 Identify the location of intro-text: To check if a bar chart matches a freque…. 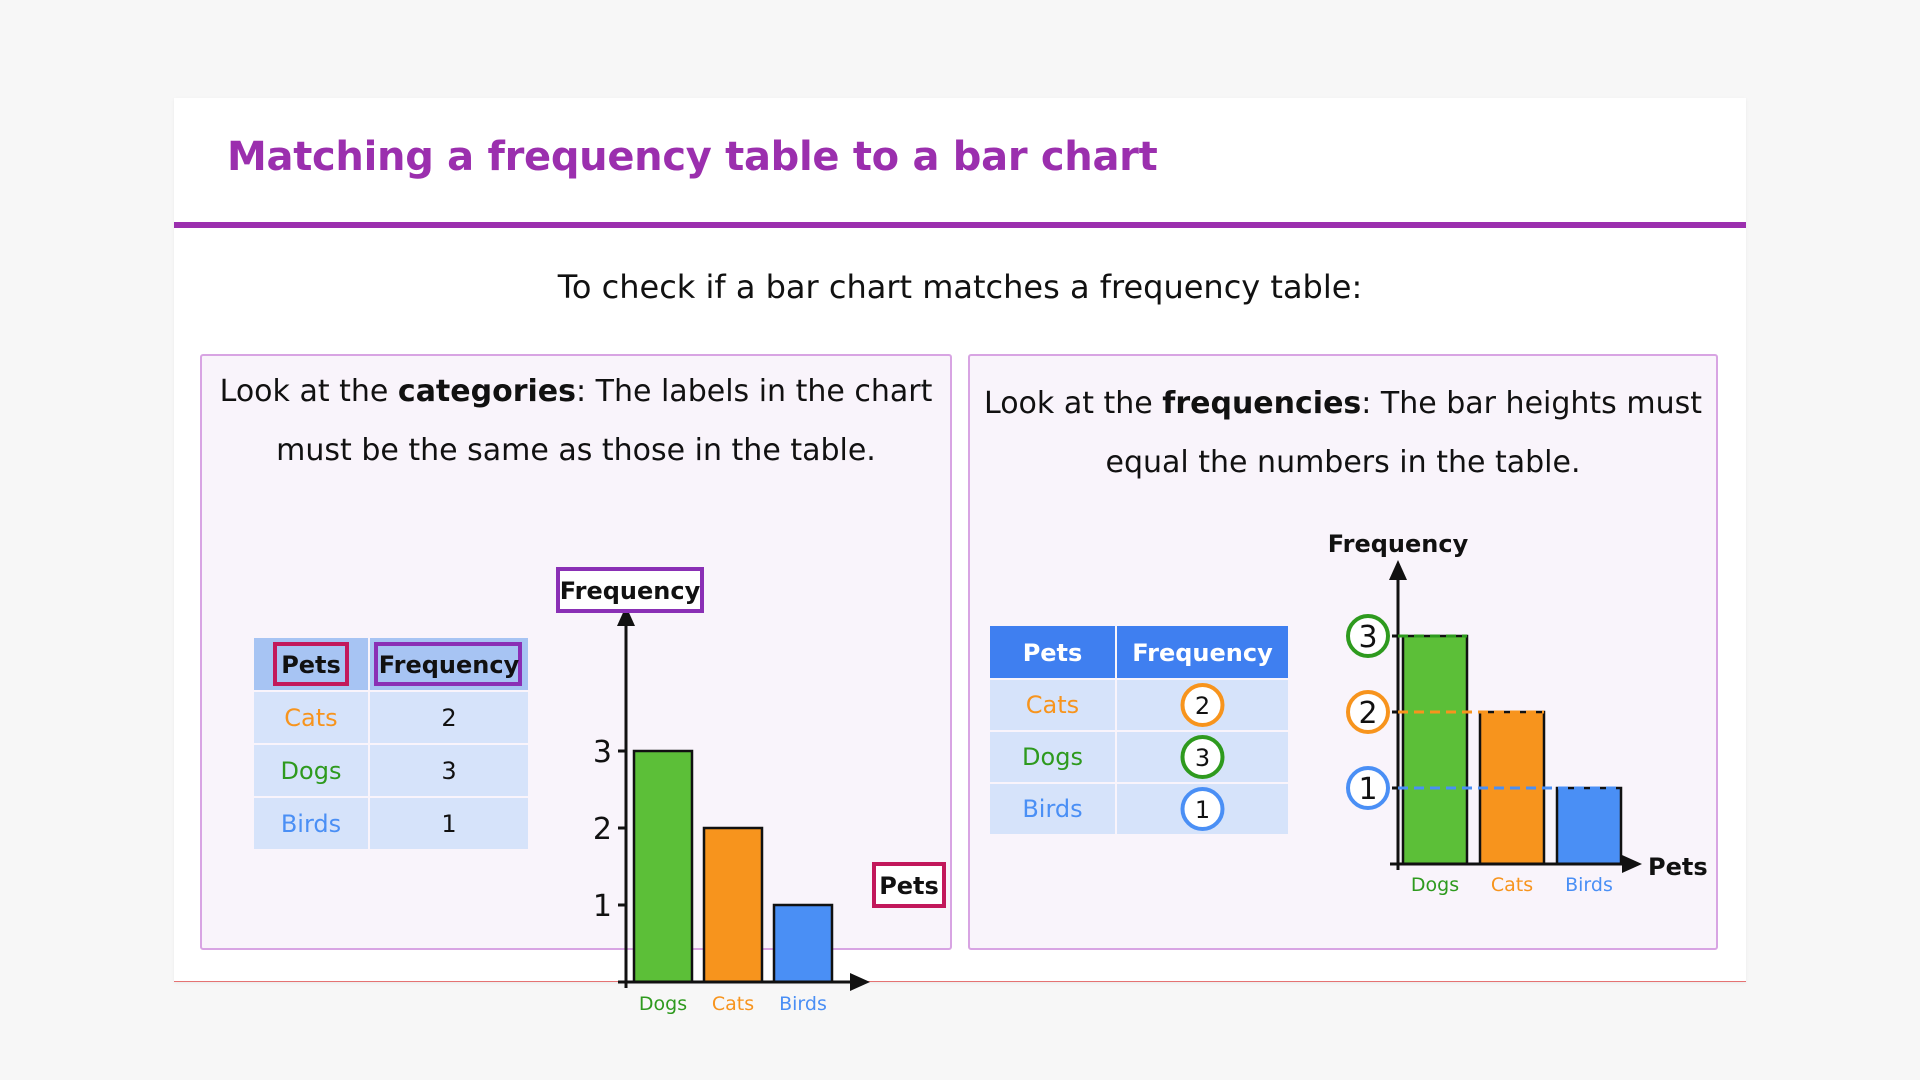
(960, 287).